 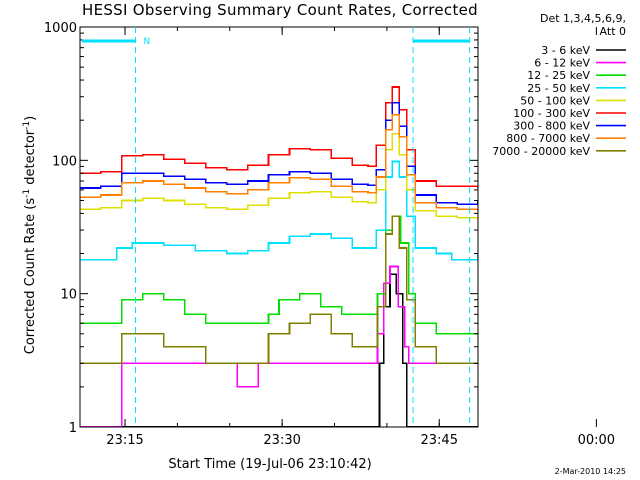 What do you see at coordinates (439, 440) in the screenshot?
I see `x-tick-label-2: 23:45` at bounding box center [439, 440].